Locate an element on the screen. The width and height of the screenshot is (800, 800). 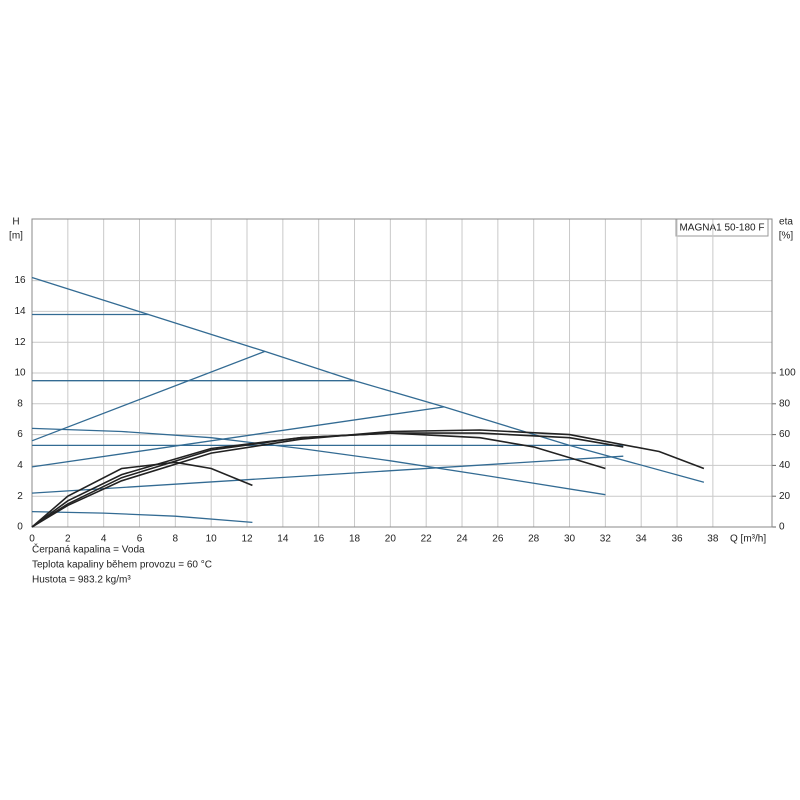
y2-tick-label: 40 is located at coordinates (785, 465).